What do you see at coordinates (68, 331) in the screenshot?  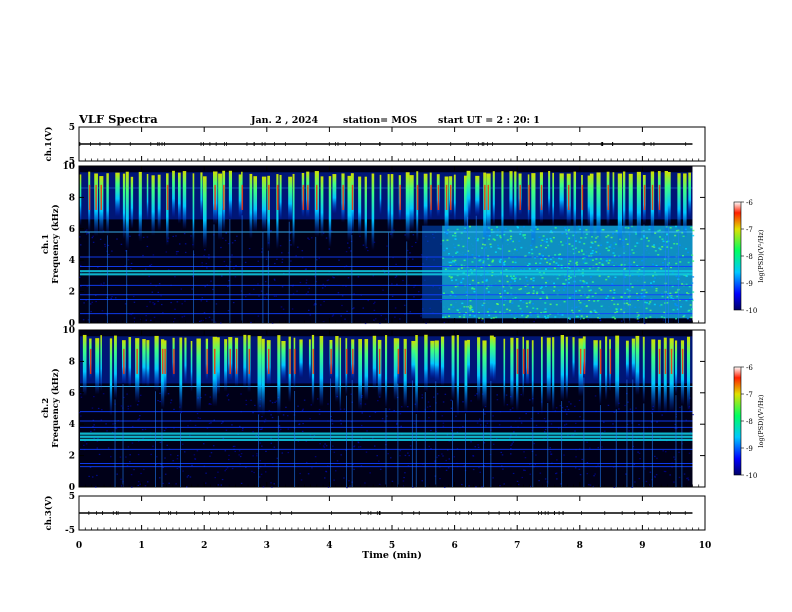 I see `ch2-spectrogram-ytick-label: 10` at bounding box center [68, 331].